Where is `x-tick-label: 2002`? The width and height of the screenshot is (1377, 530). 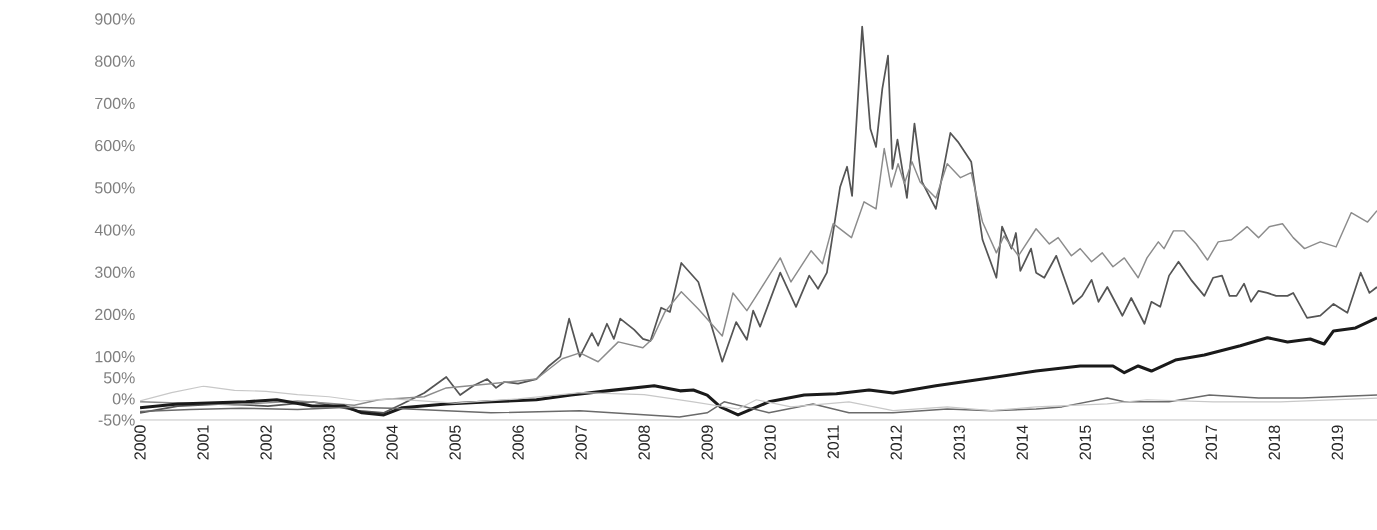
x-tick-label: 2002 is located at coordinates (266, 442).